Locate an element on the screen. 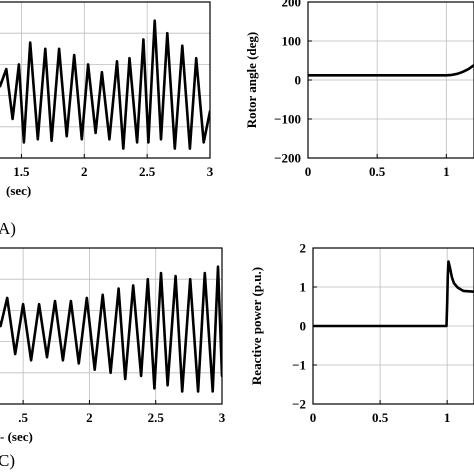  y-tick-label: −1 is located at coordinates (299, 365).